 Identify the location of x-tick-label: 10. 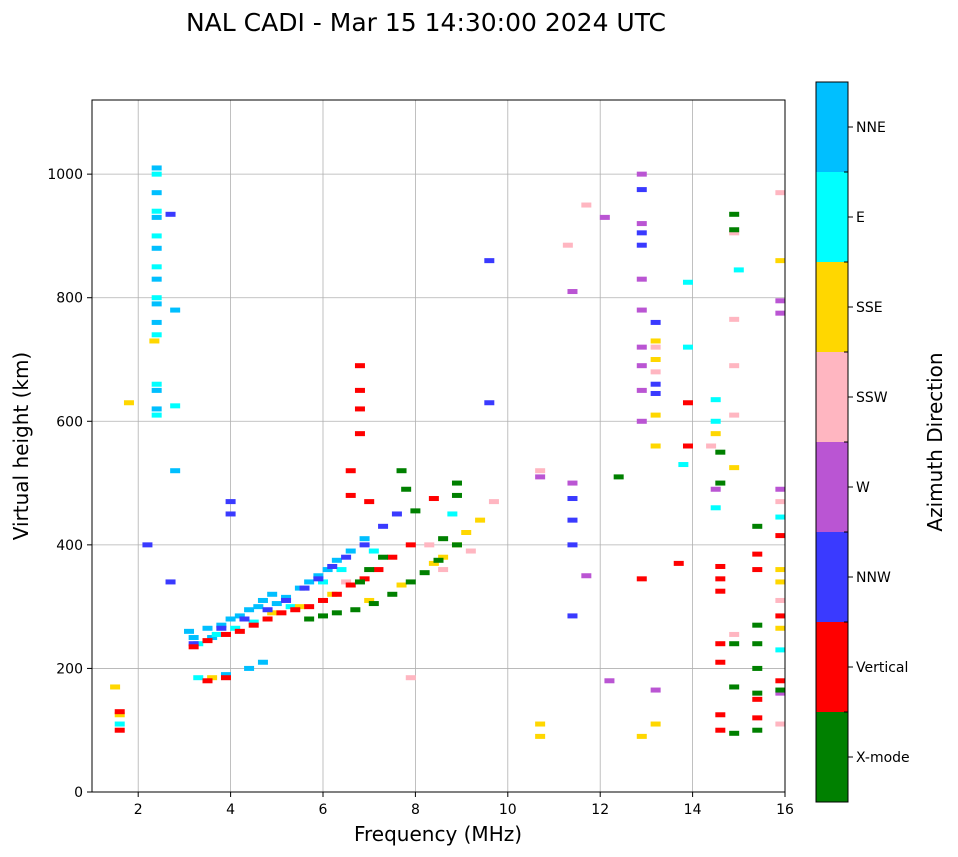
(508, 810).